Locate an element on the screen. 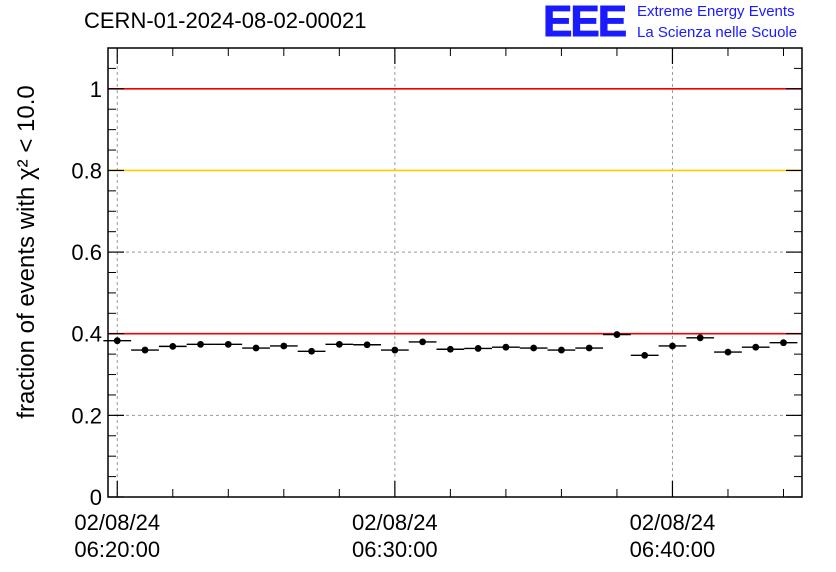 The height and width of the screenshot is (572, 836). x-tick-label-time: 06:20:00 is located at coordinates (117, 549).